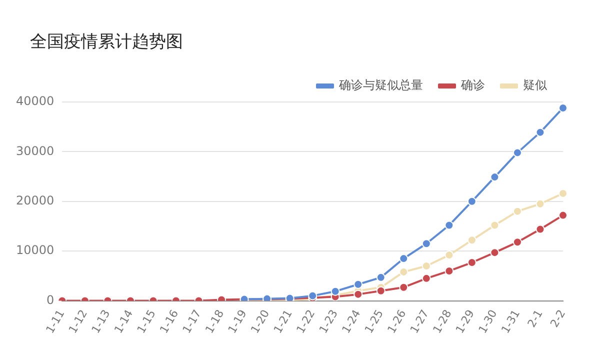 The height and width of the screenshot is (341, 591). What do you see at coordinates (558, 319) in the screenshot?
I see `x-tick-label: 2-2` at bounding box center [558, 319].